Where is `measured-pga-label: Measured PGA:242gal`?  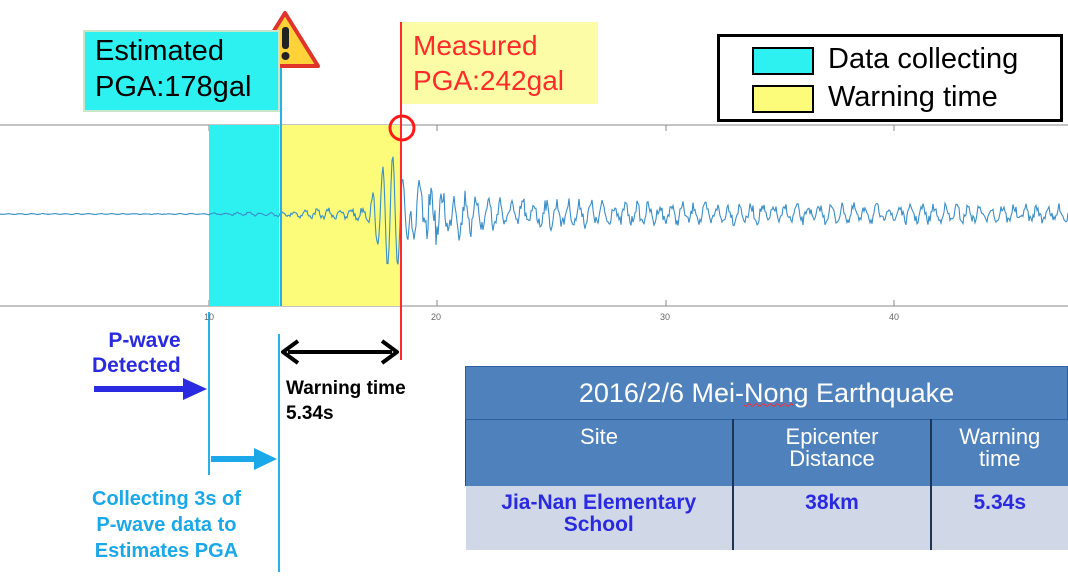
measured-pga-label: Measured PGA:242gal is located at coordinates (488, 63).